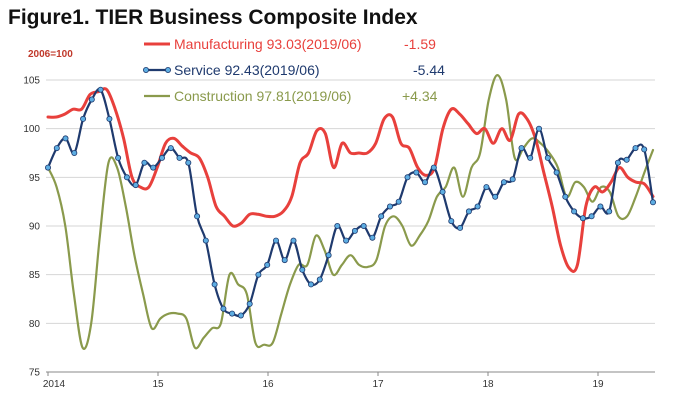 This screenshot has width=680, height=400. What do you see at coordinates (598, 384) in the screenshot?
I see `x-tick-label: 19` at bounding box center [598, 384].